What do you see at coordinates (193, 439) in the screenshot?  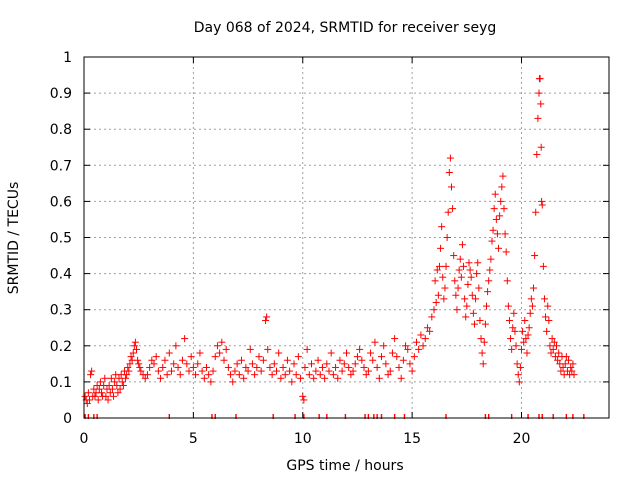 I see `x-tick-label: 5` at bounding box center [193, 439].